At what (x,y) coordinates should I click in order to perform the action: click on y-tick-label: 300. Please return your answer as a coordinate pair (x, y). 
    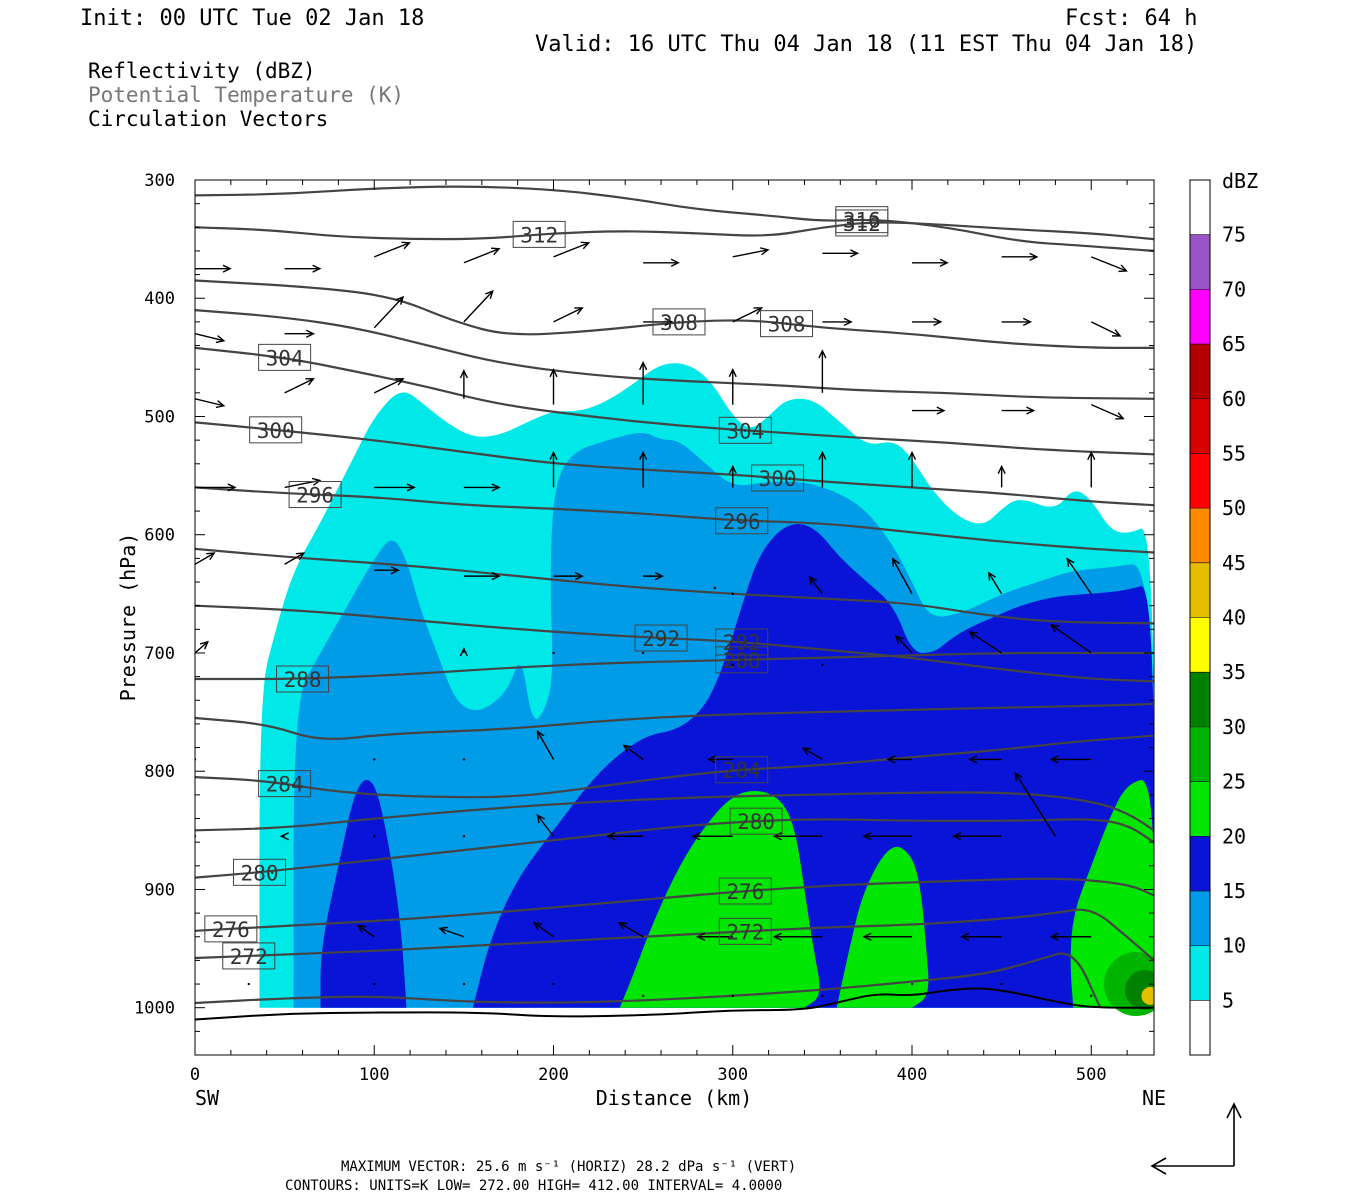
    Looking at the image, I should click on (159, 181).